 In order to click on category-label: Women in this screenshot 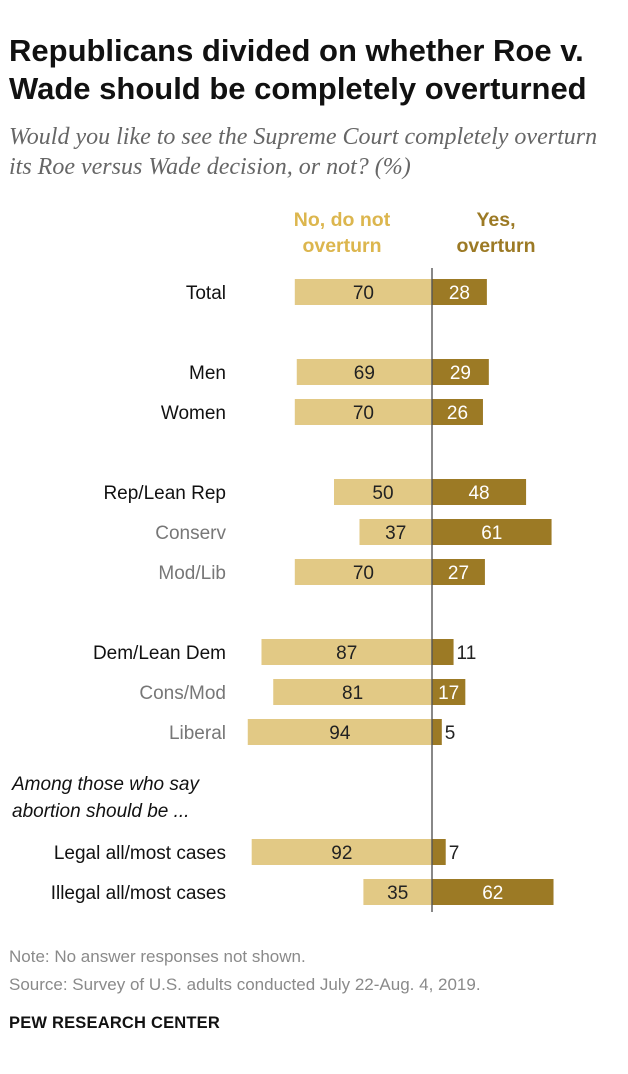, I will do `click(193, 413)`.